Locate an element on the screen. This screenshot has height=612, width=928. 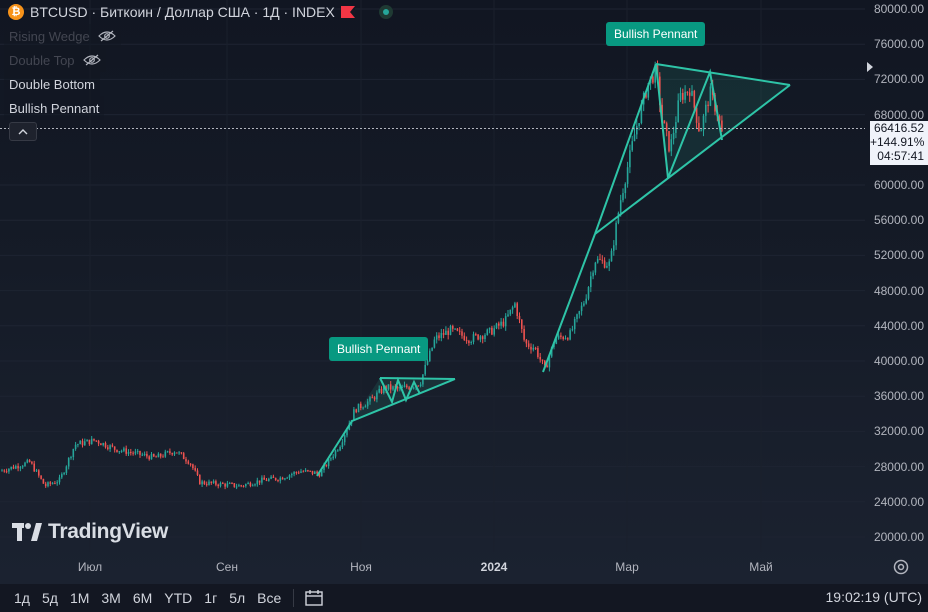
time-tick-label: Июл is located at coordinates (90, 567).